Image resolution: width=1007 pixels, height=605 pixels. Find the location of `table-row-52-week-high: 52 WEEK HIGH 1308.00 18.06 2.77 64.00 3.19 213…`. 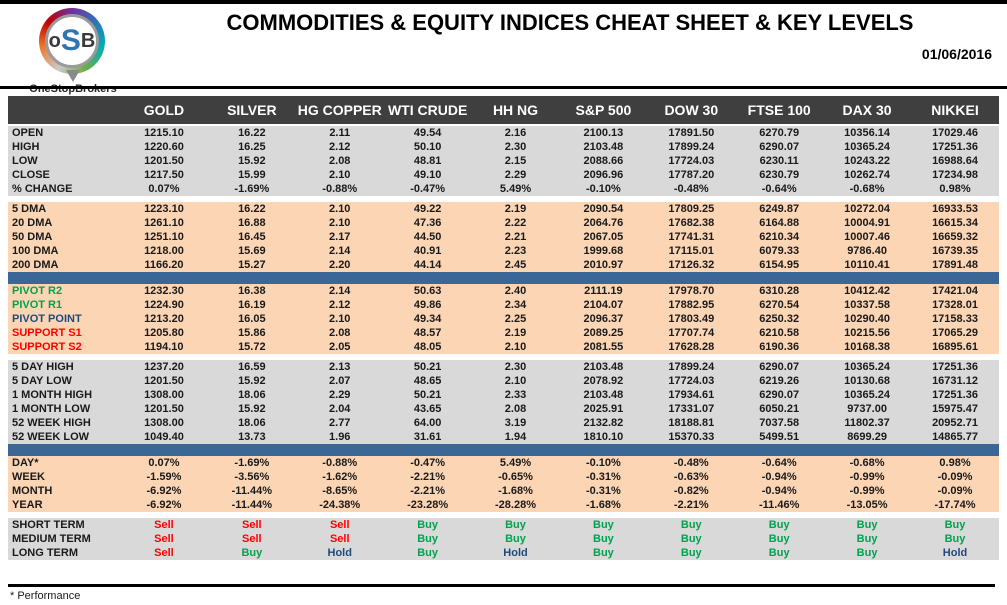

table-row-52-week-high: 52 WEEK HIGH 1308.00 18.06 2.77 64.00 3.19 213… is located at coordinates (503, 423).